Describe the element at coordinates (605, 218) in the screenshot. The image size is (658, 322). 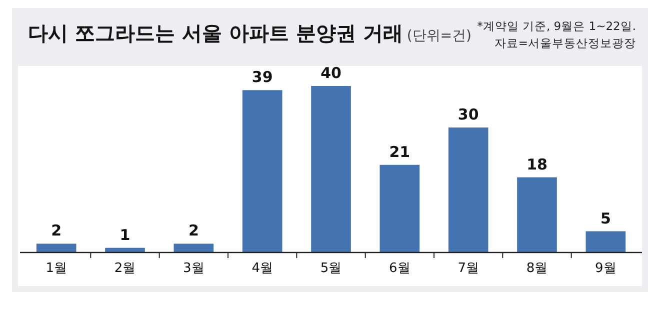
I see `data-label: 5` at that location.